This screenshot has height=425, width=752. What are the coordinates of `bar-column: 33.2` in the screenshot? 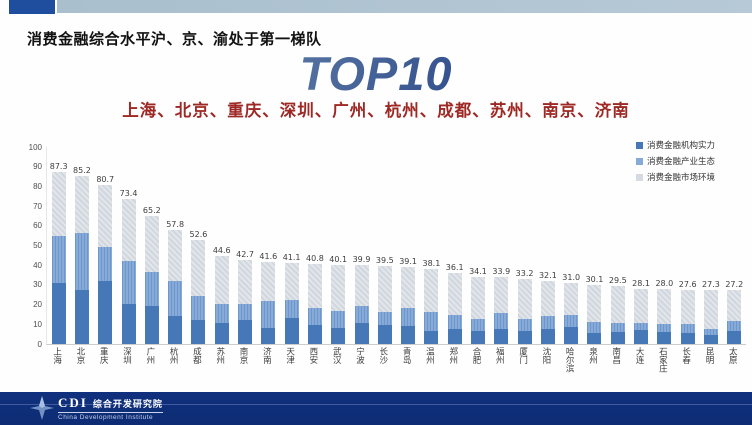 It's located at (524, 245).